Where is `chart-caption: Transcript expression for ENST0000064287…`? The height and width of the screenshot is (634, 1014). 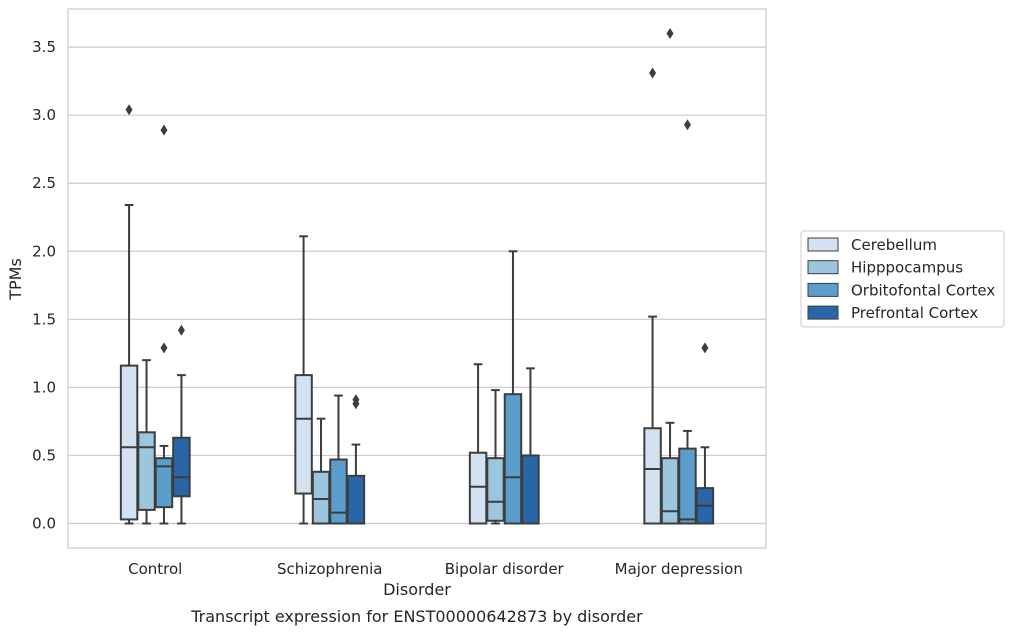
chart-caption: Transcript expression for ENST0000064287… is located at coordinates (416, 616).